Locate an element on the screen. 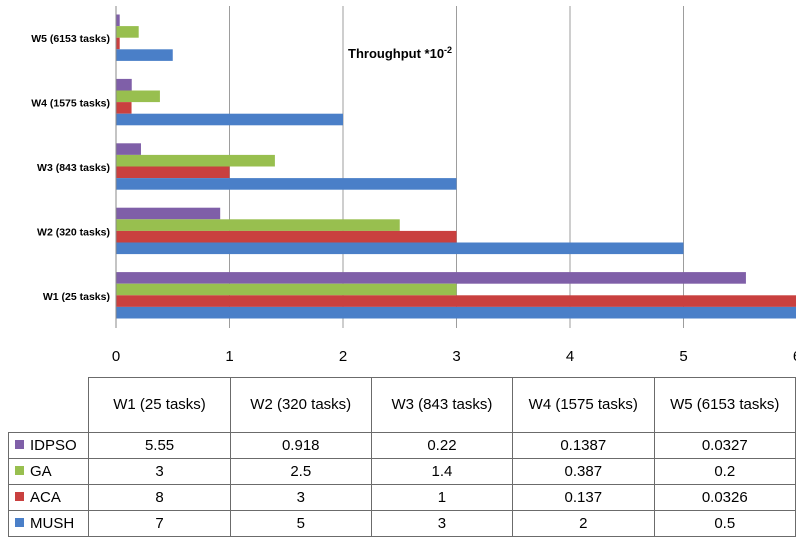 The width and height of the screenshot is (796, 543). bar-idpso-w5 is located at coordinates (118, 20).